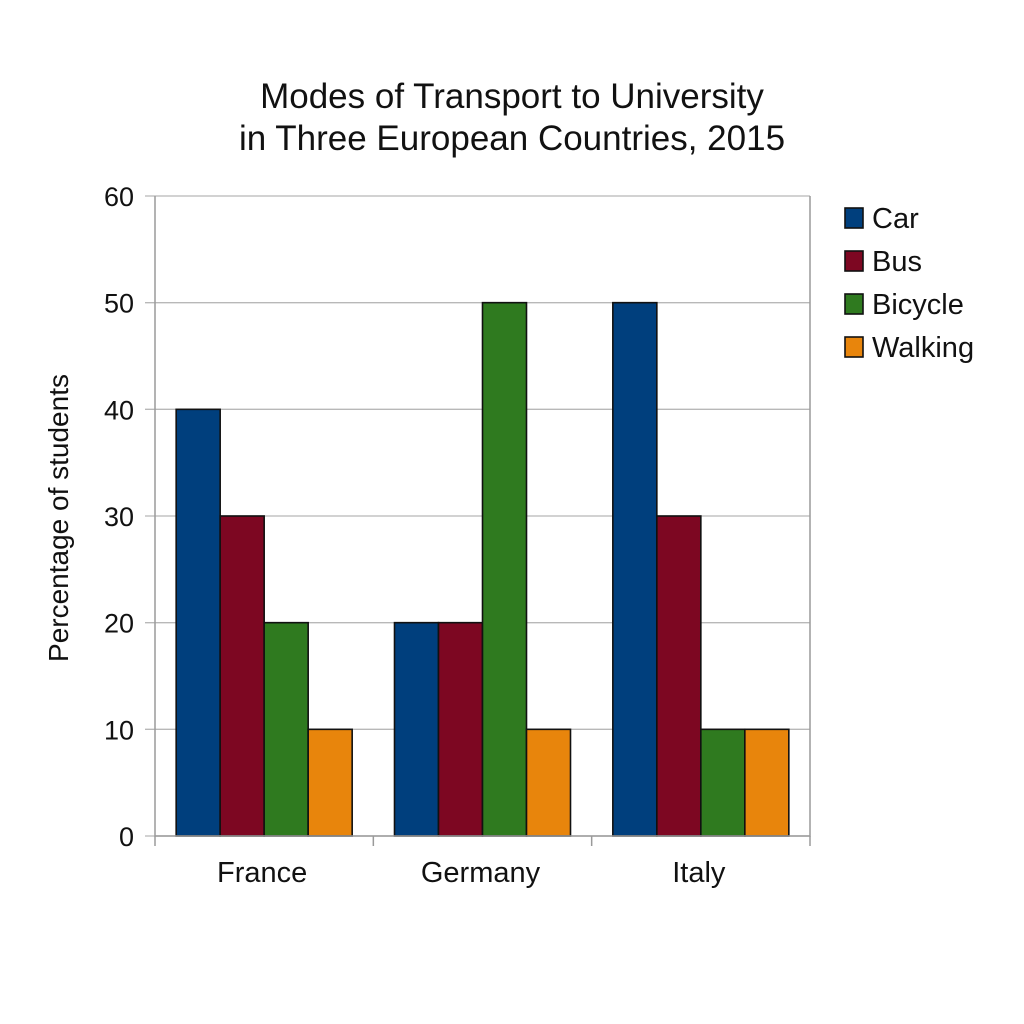 This screenshot has height=1024, width=1024. What do you see at coordinates (854, 304) in the screenshot?
I see `legend-swatch-bicycle` at bounding box center [854, 304].